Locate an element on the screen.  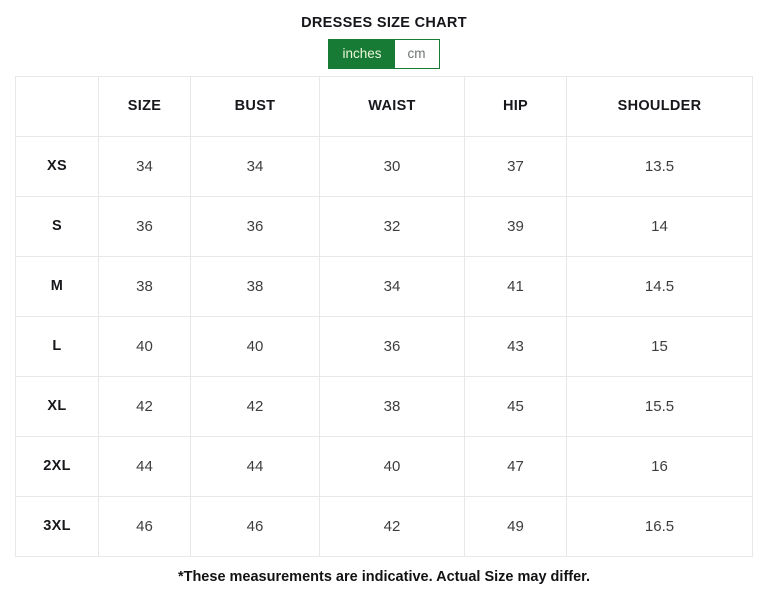
unit-toggle-wrap: inches cm is located at coordinates (384, 54).